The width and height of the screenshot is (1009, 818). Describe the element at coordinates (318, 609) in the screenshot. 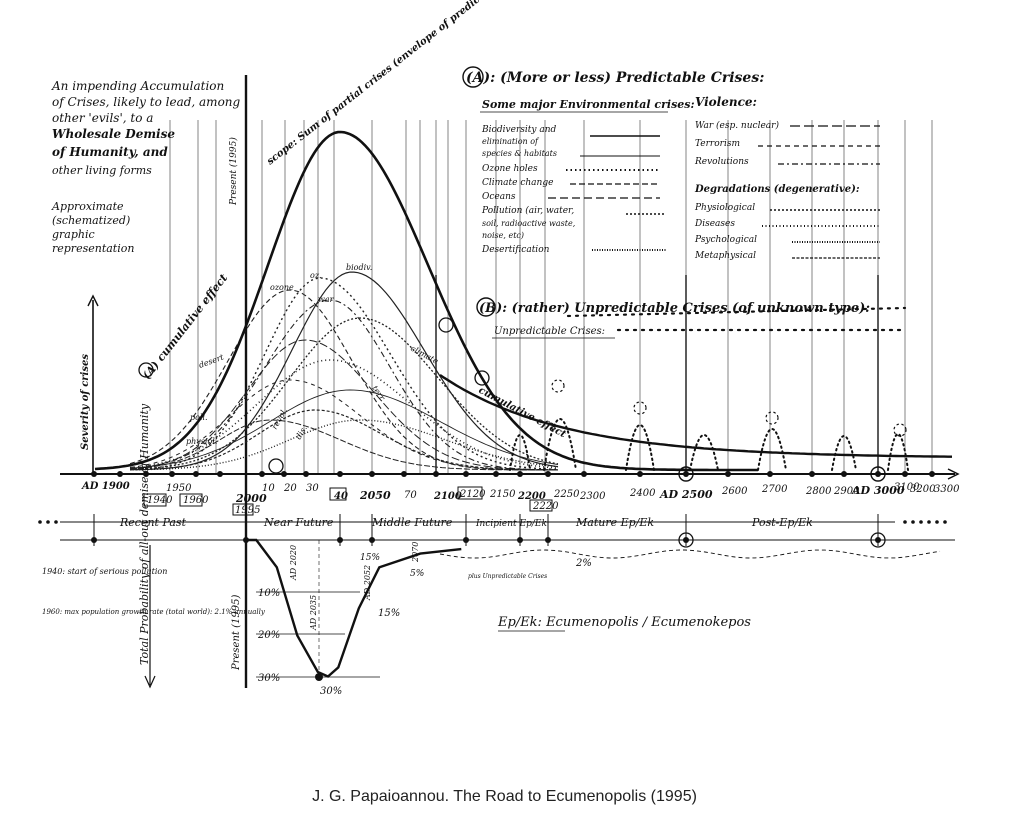

I see `probability-levels` at that location.